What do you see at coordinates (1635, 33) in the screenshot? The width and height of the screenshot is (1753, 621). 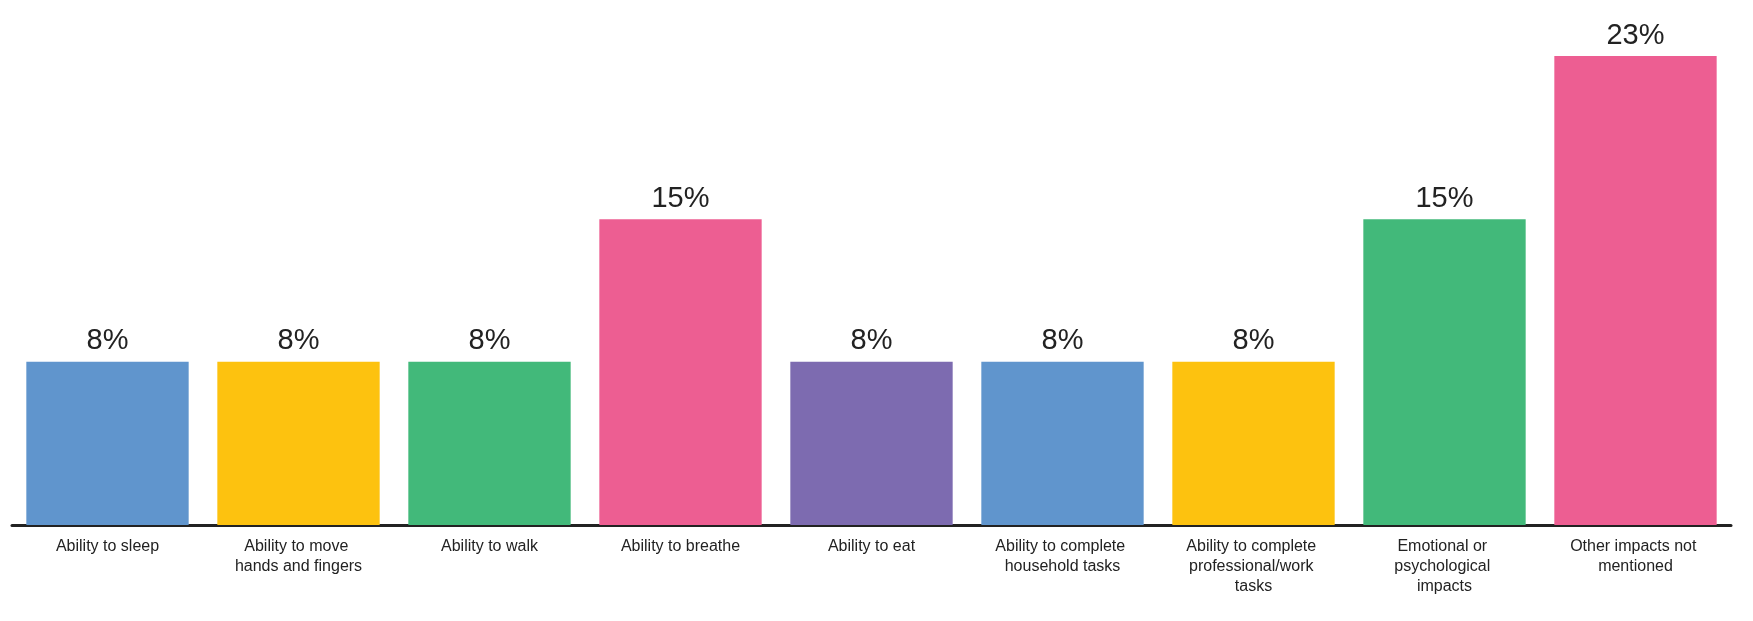 I see `data-label: 23%` at bounding box center [1635, 33].